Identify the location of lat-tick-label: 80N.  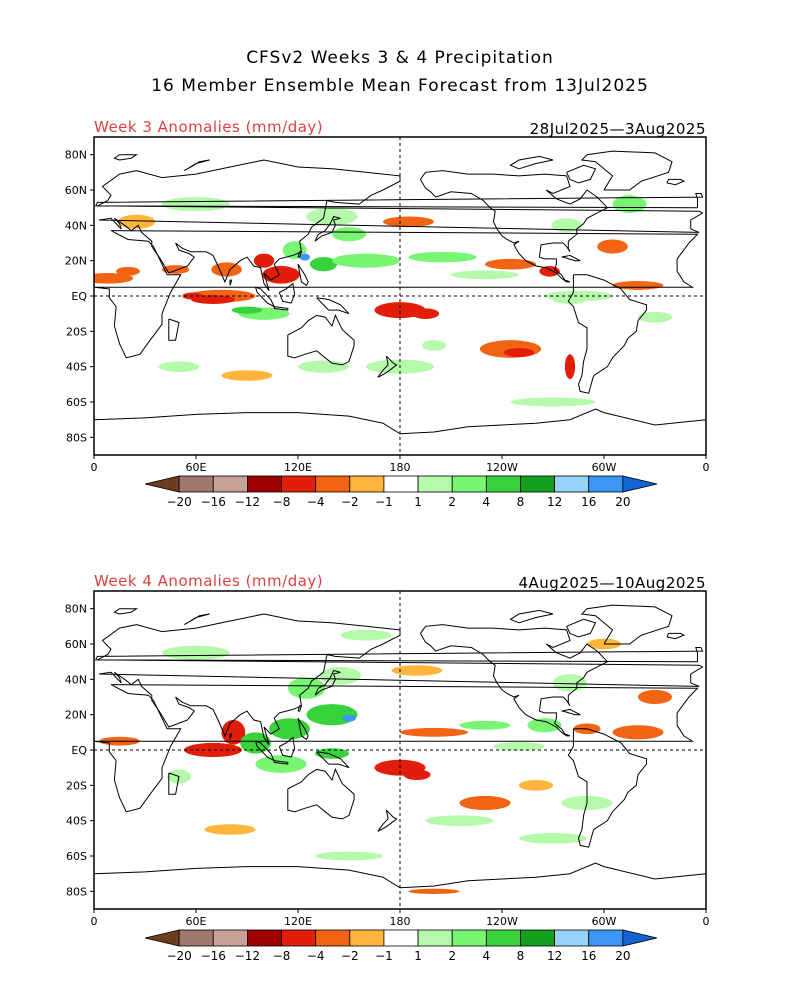
(76, 155).